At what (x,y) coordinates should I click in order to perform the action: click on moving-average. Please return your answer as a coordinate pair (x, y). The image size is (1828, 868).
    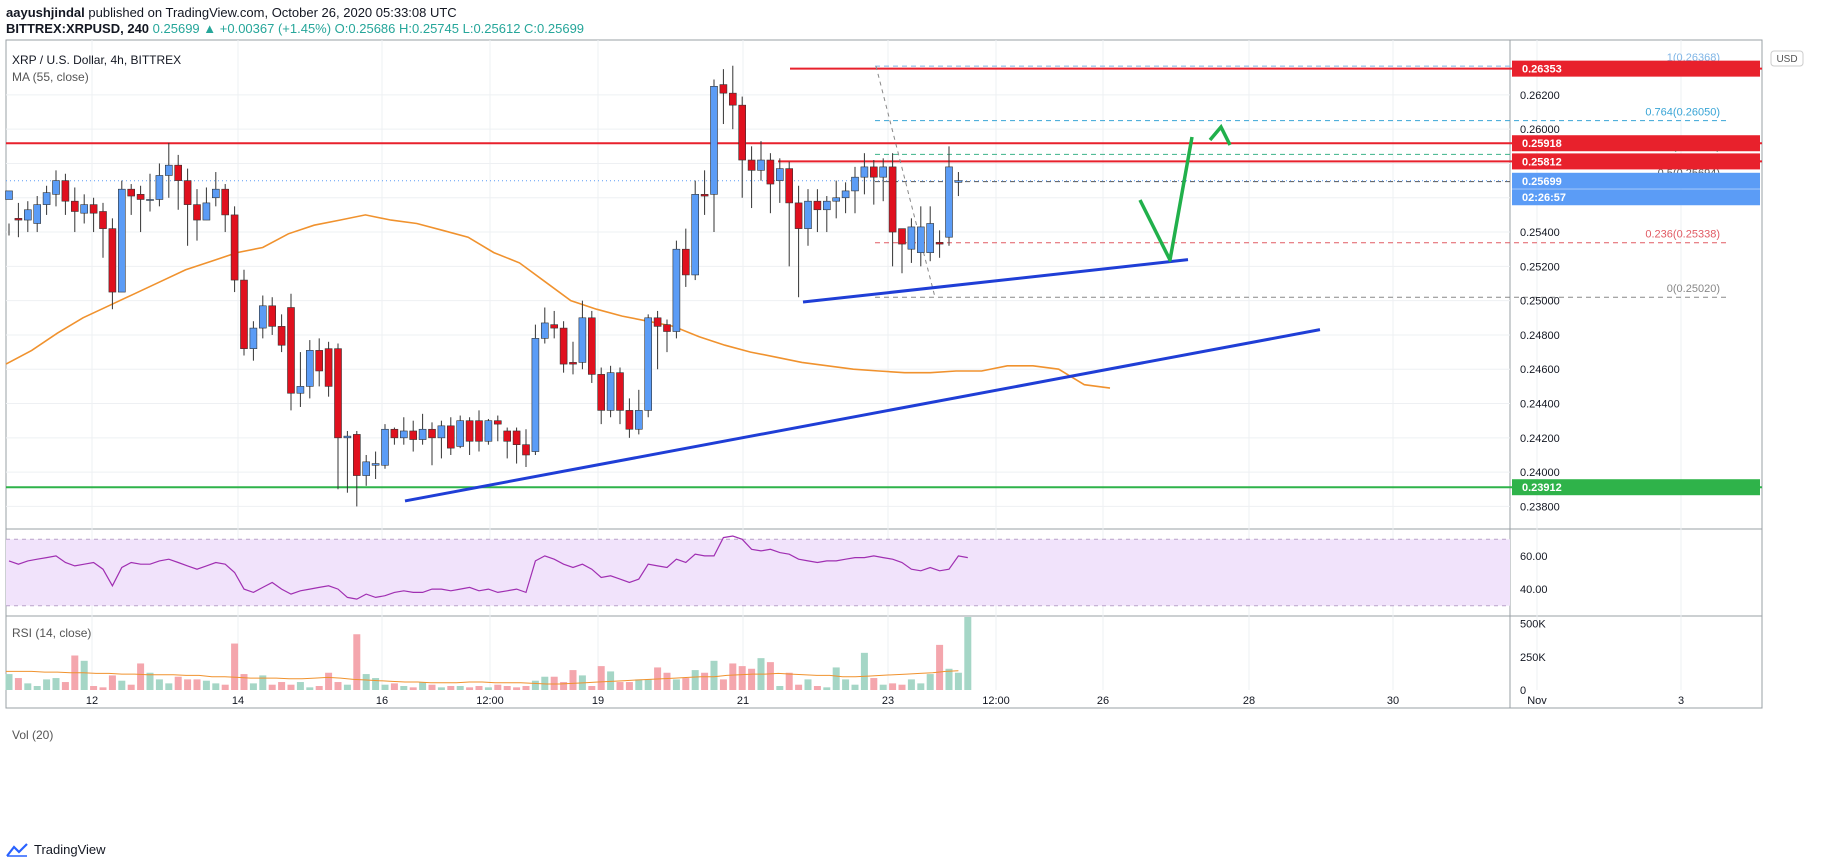
    Looking at the image, I should click on (558, 301).